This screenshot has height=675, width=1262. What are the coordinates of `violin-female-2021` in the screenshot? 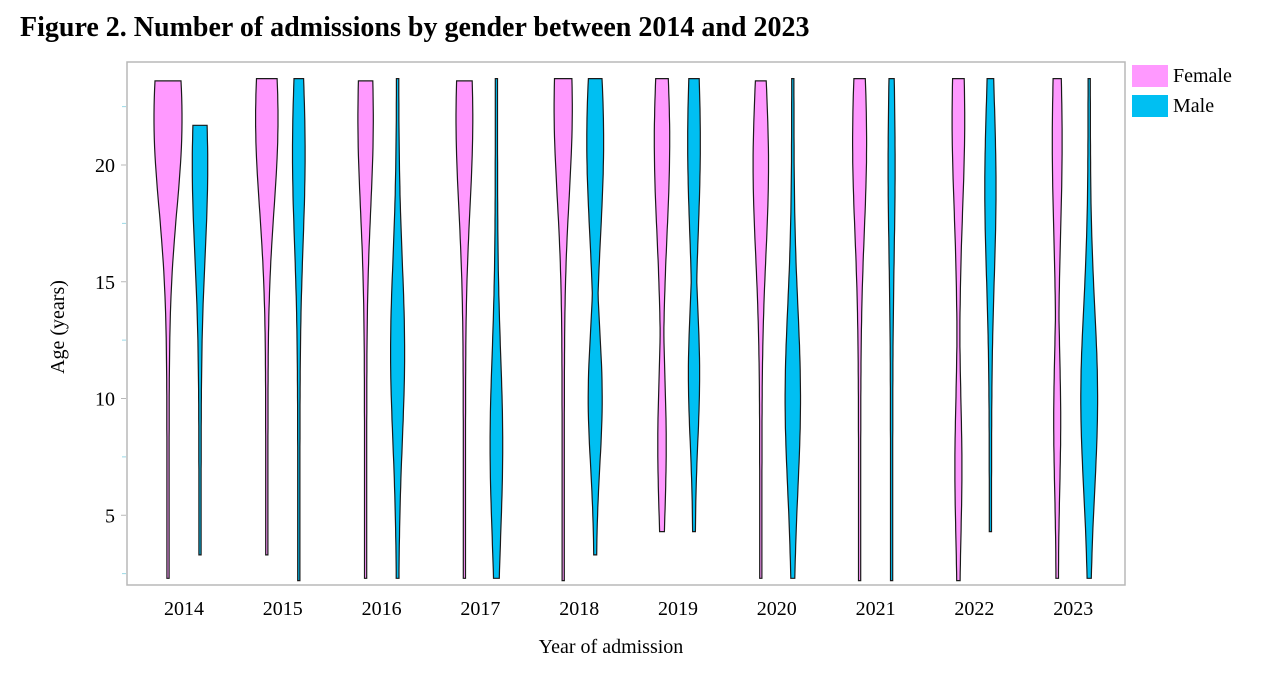 It's located at (860, 330).